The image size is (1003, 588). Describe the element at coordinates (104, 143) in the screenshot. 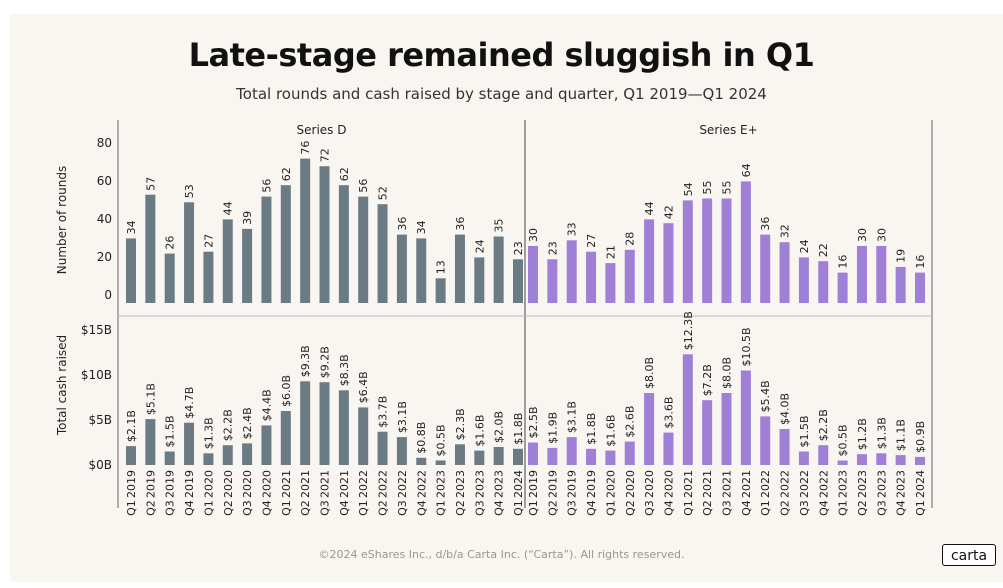

I see `y-tick-label-rounds: 80` at that location.